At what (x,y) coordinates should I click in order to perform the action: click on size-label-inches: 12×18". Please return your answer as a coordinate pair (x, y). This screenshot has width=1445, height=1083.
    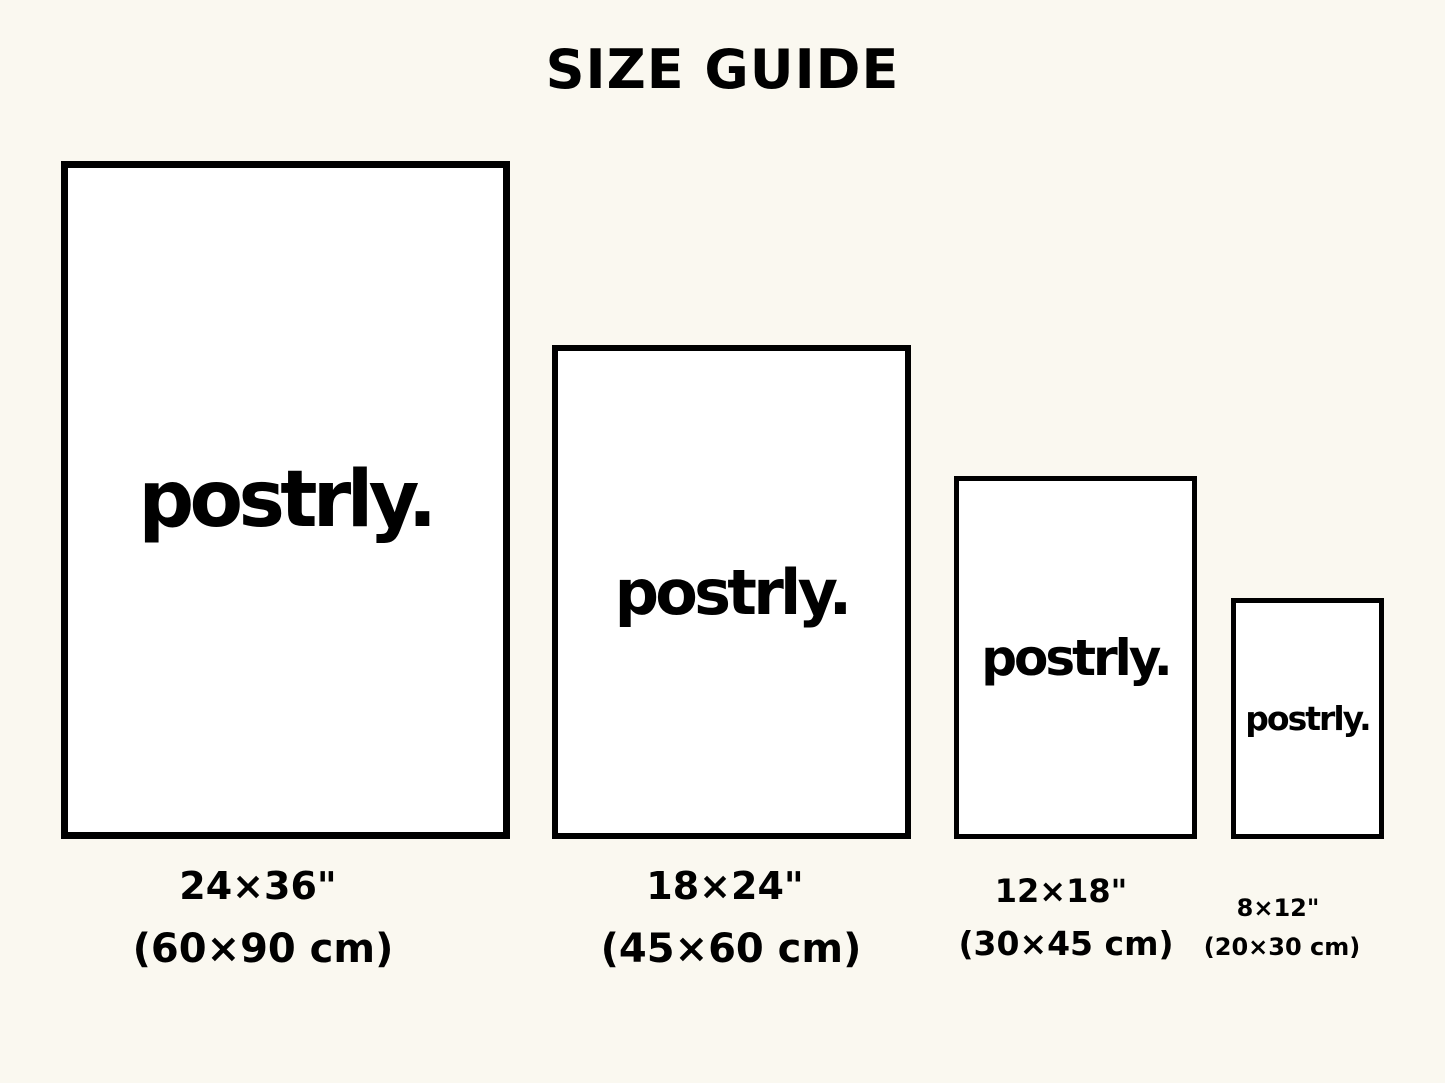
    Looking at the image, I should click on (1061, 891).